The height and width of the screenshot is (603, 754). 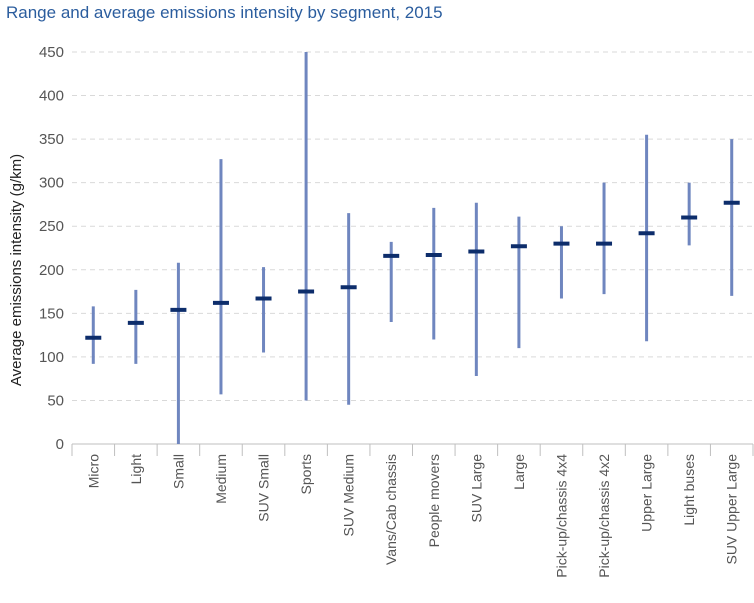 What do you see at coordinates (16, 270) in the screenshot?
I see `y-axis-label: Average emissions intensity (g/km)` at bounding box center [16, 270].